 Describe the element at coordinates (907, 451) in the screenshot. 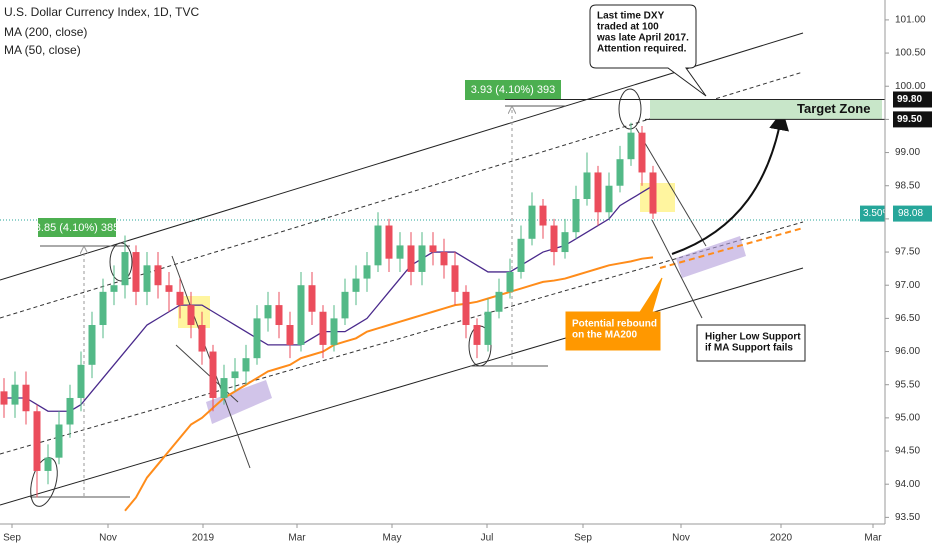

I see `y-tick-label: 94.50` at that location.